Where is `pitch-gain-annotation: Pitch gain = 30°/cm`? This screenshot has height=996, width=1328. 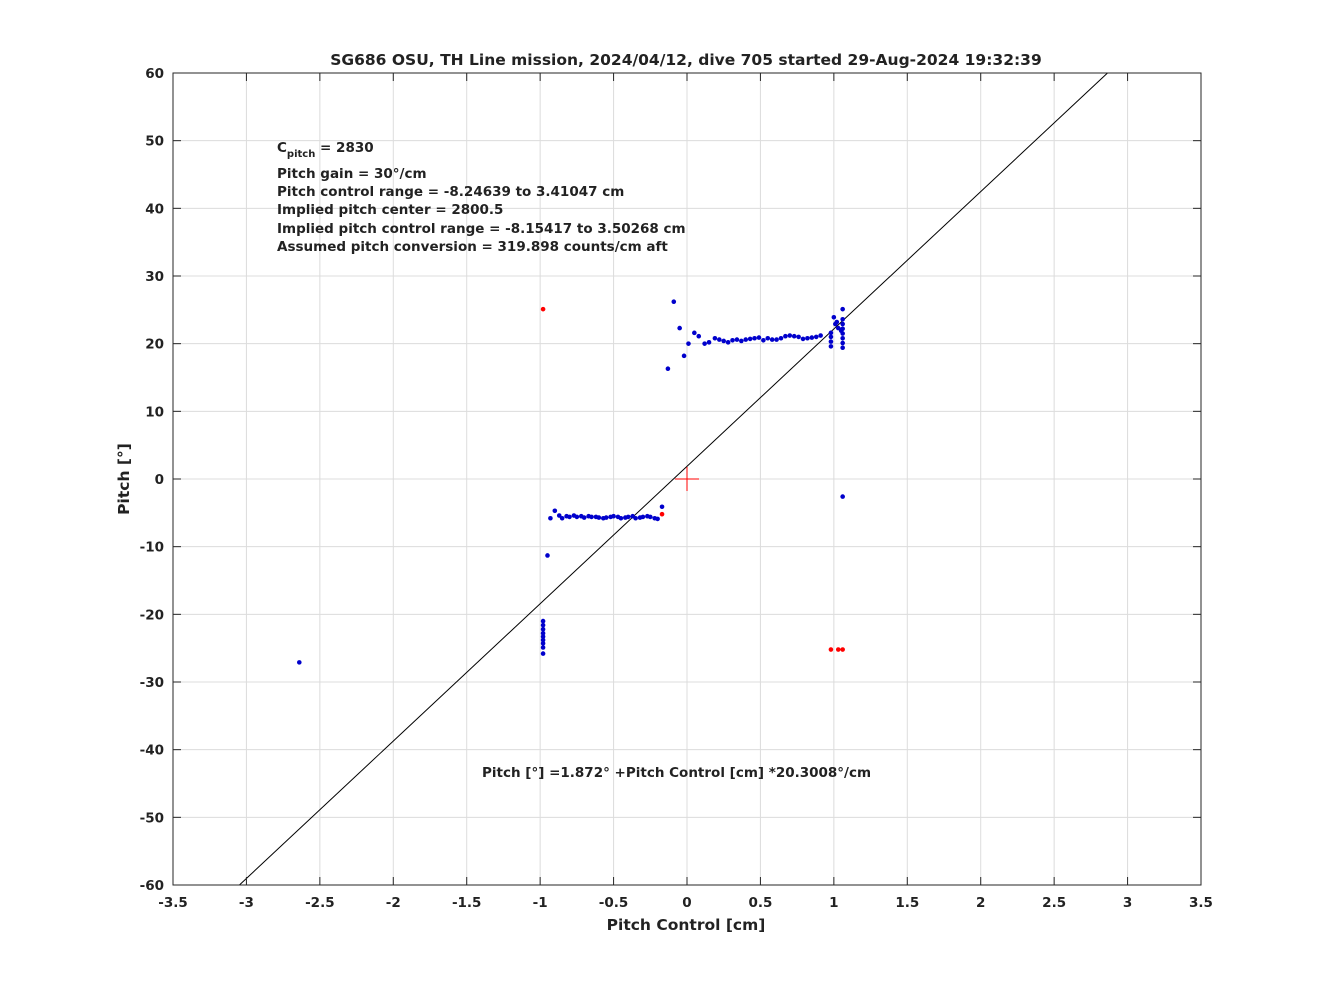
pitch-gain-annotation: Pitch gain = 30°/cm is located at coordinates (352, 174).